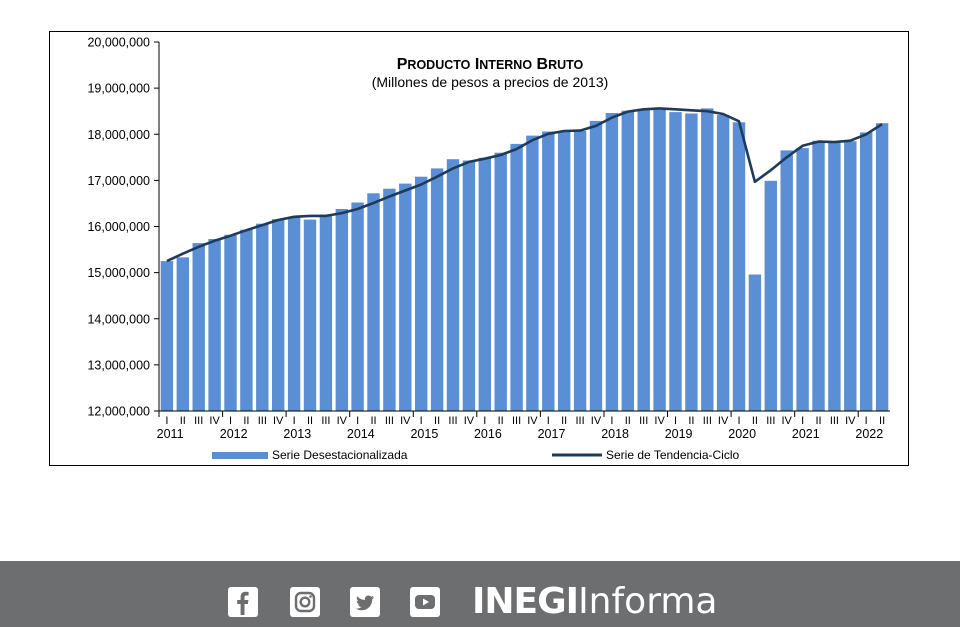 This screenshot has height=627, width=960. Describe the element at coordinates (425, 602) in the screenshot. I see `youtube-icon` at that location.